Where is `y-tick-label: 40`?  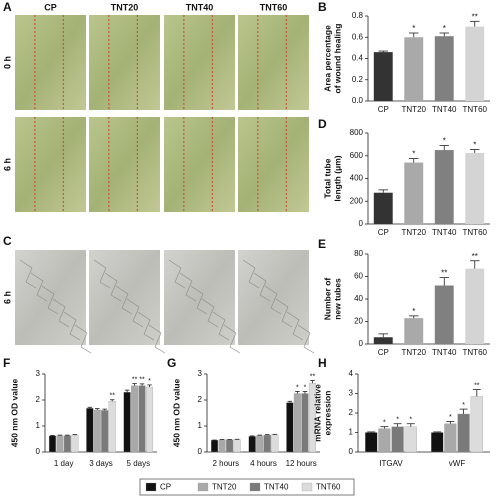
y-tick-label: 40 is located at coordinates (358, 298).